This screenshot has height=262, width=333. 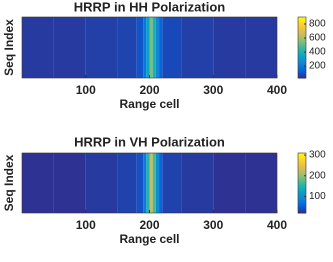 I want to click on chart-title: HRRP in VH Polarization, so click(x=149, y=141).